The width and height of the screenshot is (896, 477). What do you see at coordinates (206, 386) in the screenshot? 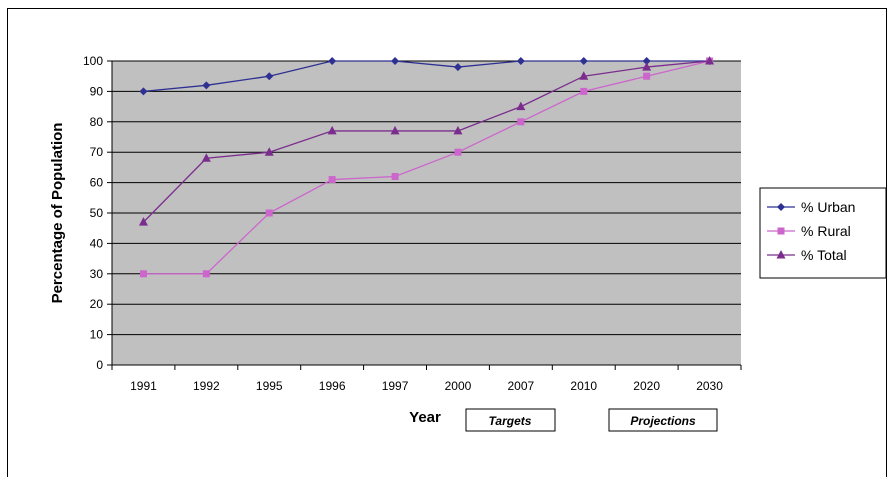
I see `x-tick-label: 1992` at bounding box center [206, 386].